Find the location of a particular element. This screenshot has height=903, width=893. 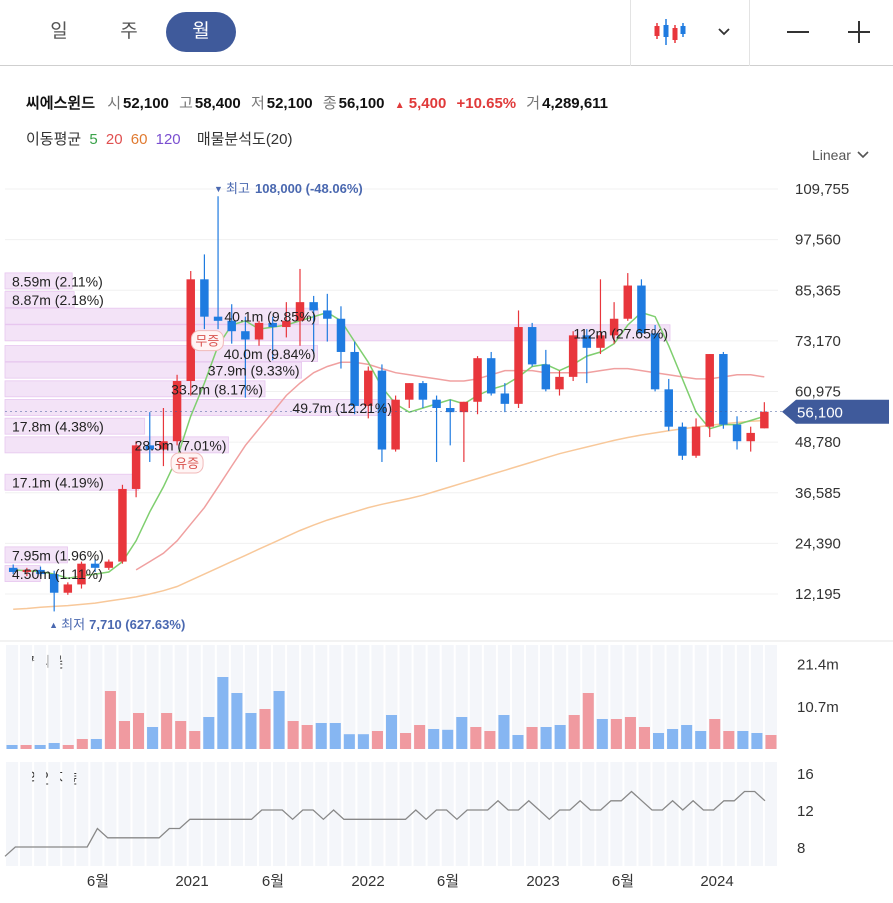

volume-tick-label: 10.7m is located at coordinates (818, 707).